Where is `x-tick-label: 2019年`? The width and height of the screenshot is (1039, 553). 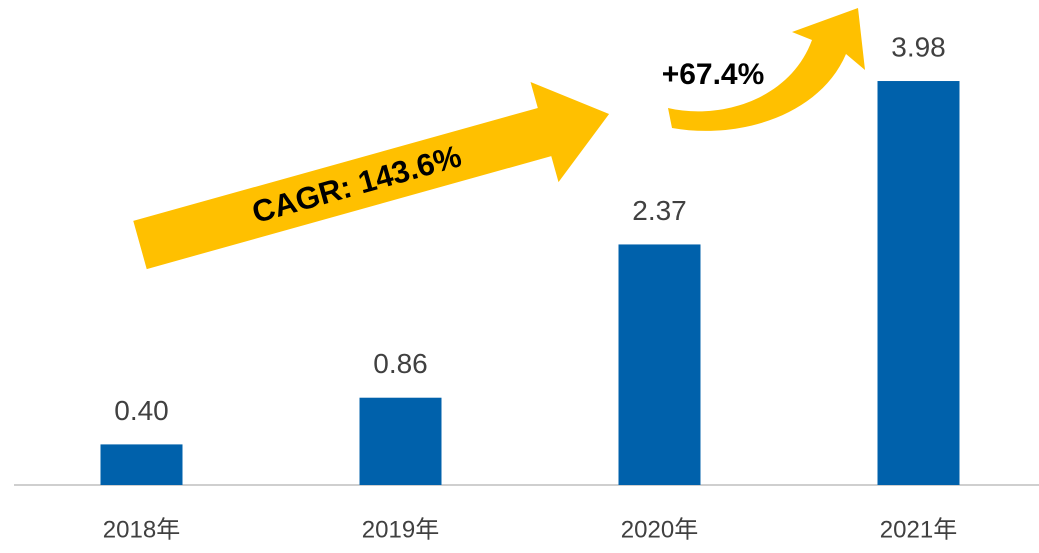 x-tick-label: 2019年 is located at coordinates (400, 529).